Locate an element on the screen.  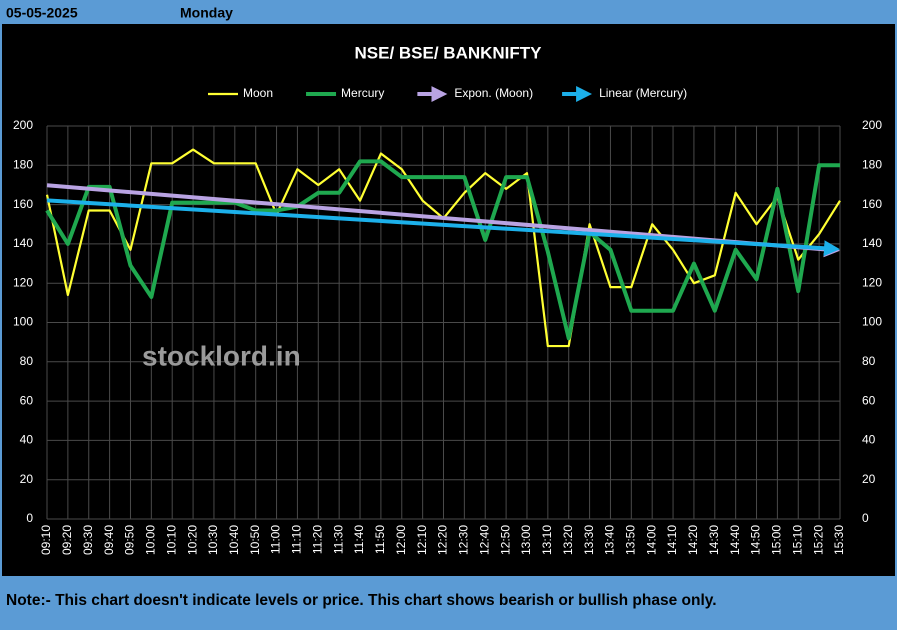
day: Monday is located at coordinates (206, 13).